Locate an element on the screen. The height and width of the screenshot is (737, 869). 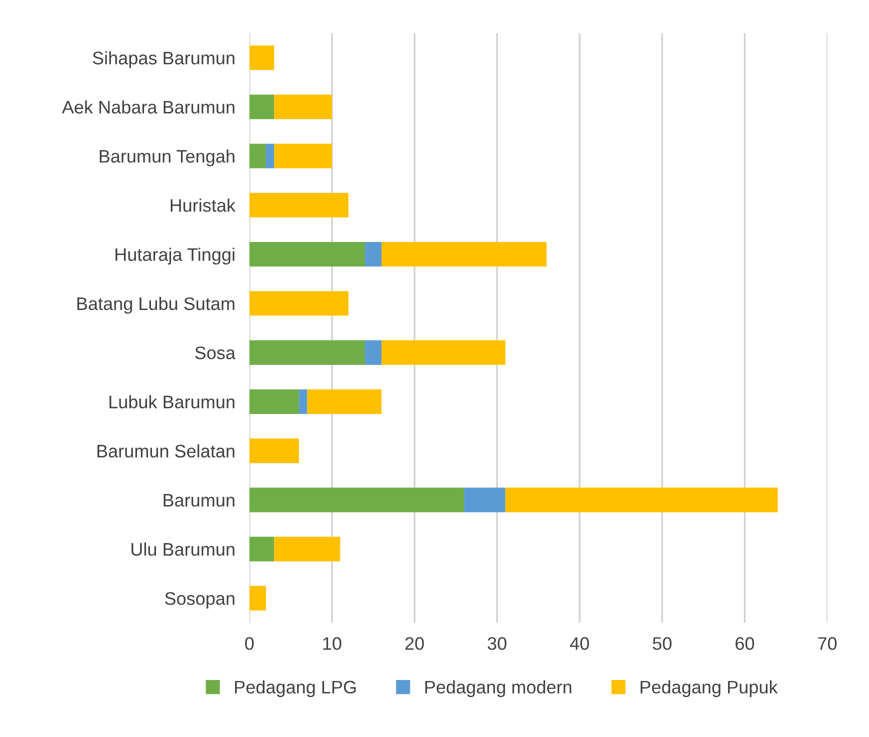
y-tick-label: Sihapas Barumun is located at coordinates (163, 59).